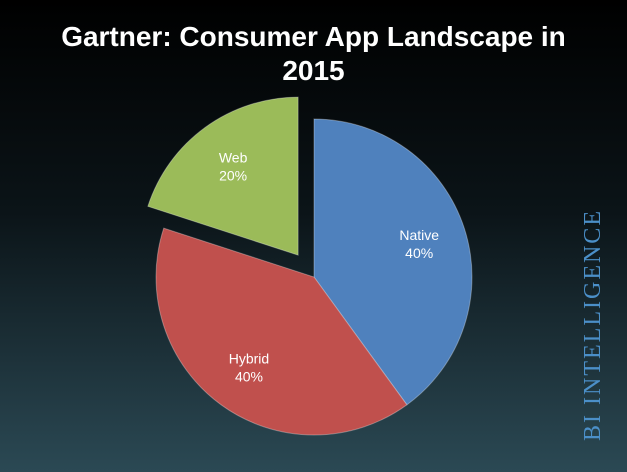 Image resolution: width=627 pixels, height=472 pixels. I want to click on watermark: BI Intelligence, so click(593, 325).